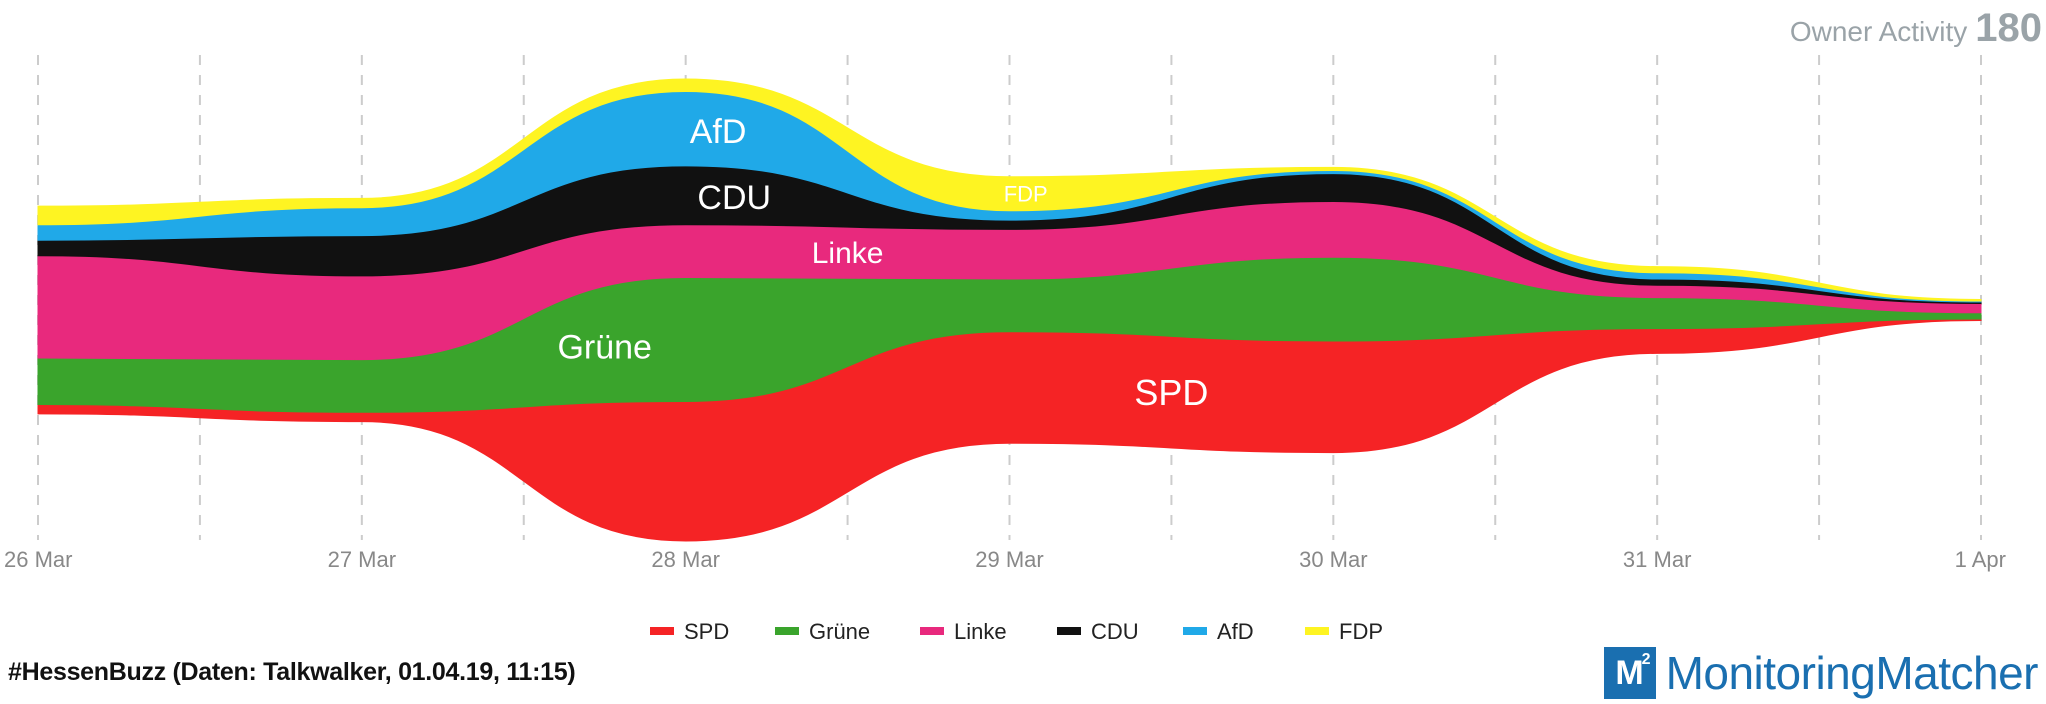 The width and height of the screenshot is (2046, 704). What do you see at coordinates (980, 631) in the screenshot?
I see `legend-label: Linke` at bounding box center [980, 631].